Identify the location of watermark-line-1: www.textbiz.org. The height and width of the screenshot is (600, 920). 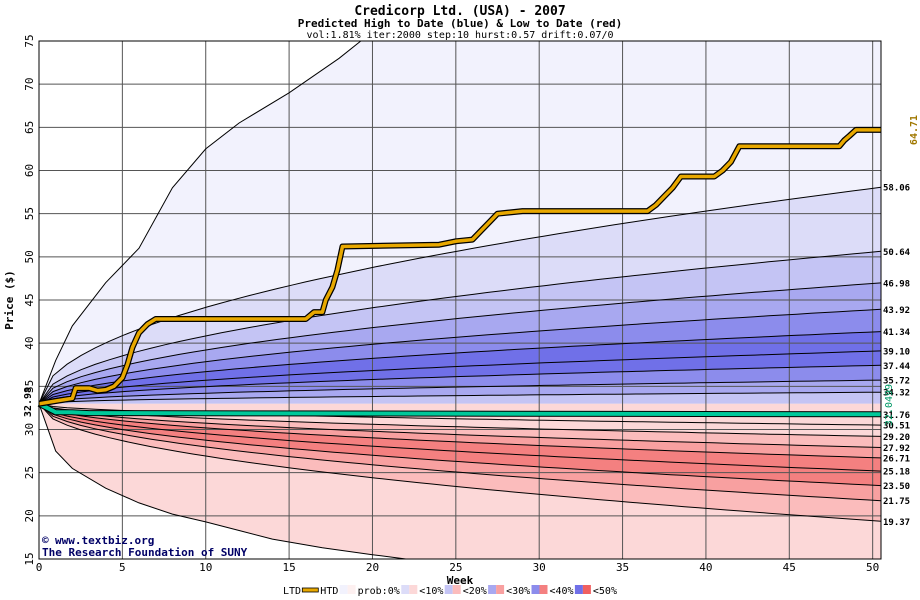
(104, 540).